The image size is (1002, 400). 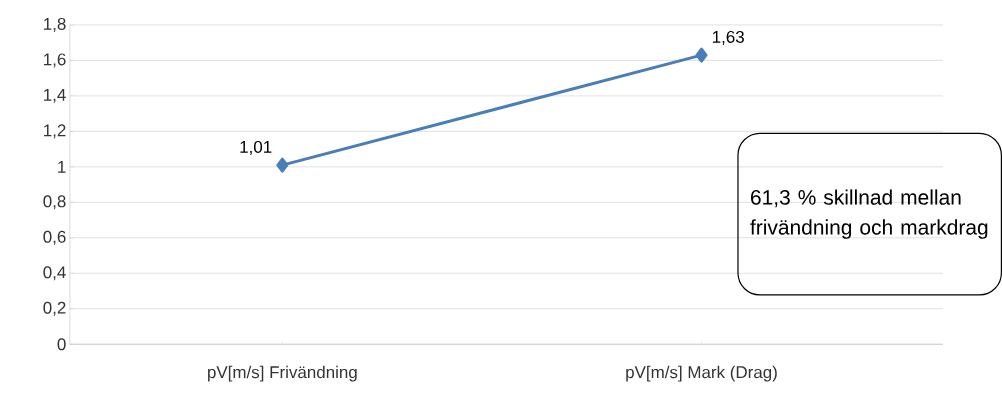 What do you see at coordinates (54, 237) in the screenshot?
I see `y-tick-label: 0,6` at bounding box center [54, 237].